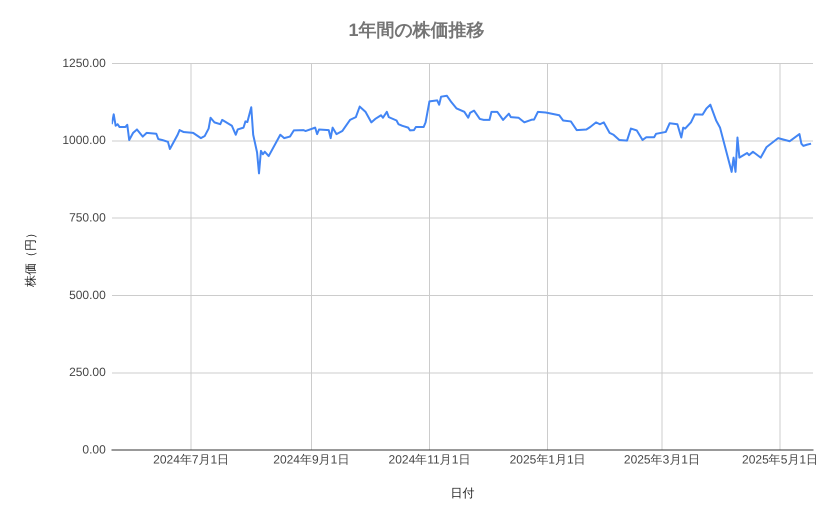 This screenshot has width=839, height=519. I want to click on y-tick-label: 1250.00, so click(84, 63).